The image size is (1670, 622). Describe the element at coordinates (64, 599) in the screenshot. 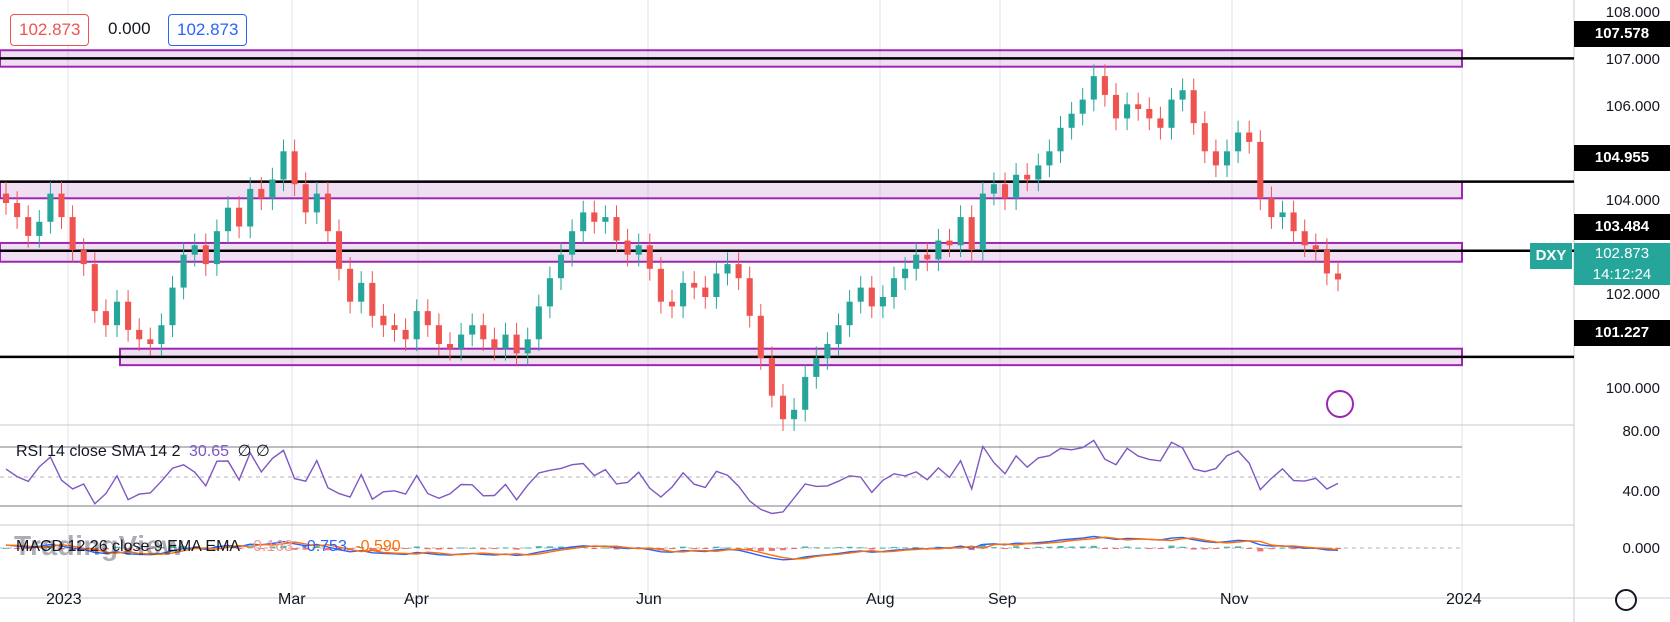

I see `x-tick-2023: 2023` at that location.